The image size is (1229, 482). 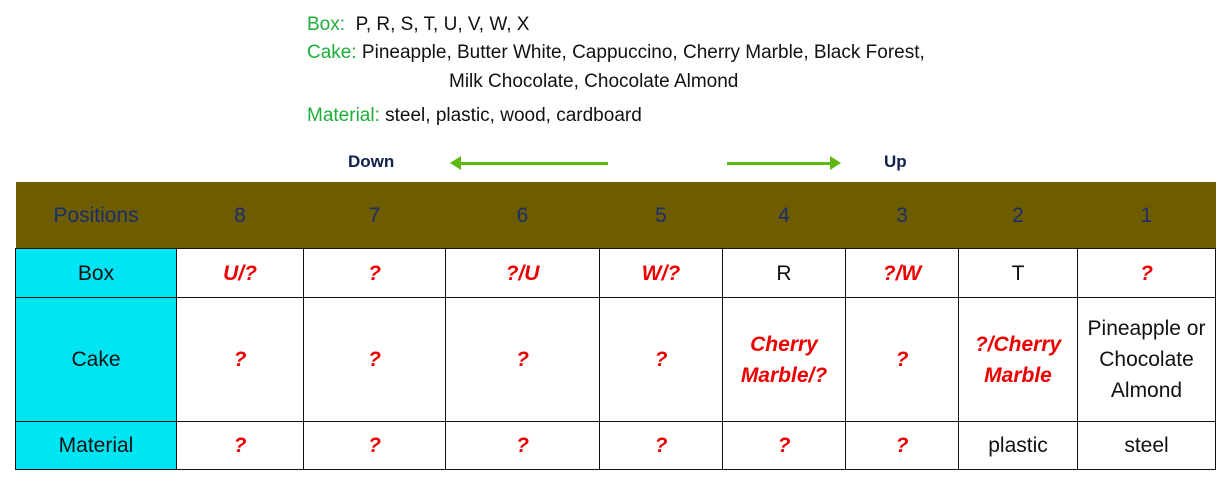 What do you see at coordinates (374, 215) in the screenshot?
I see `position-header: 7` at bounding box center [374, 215].